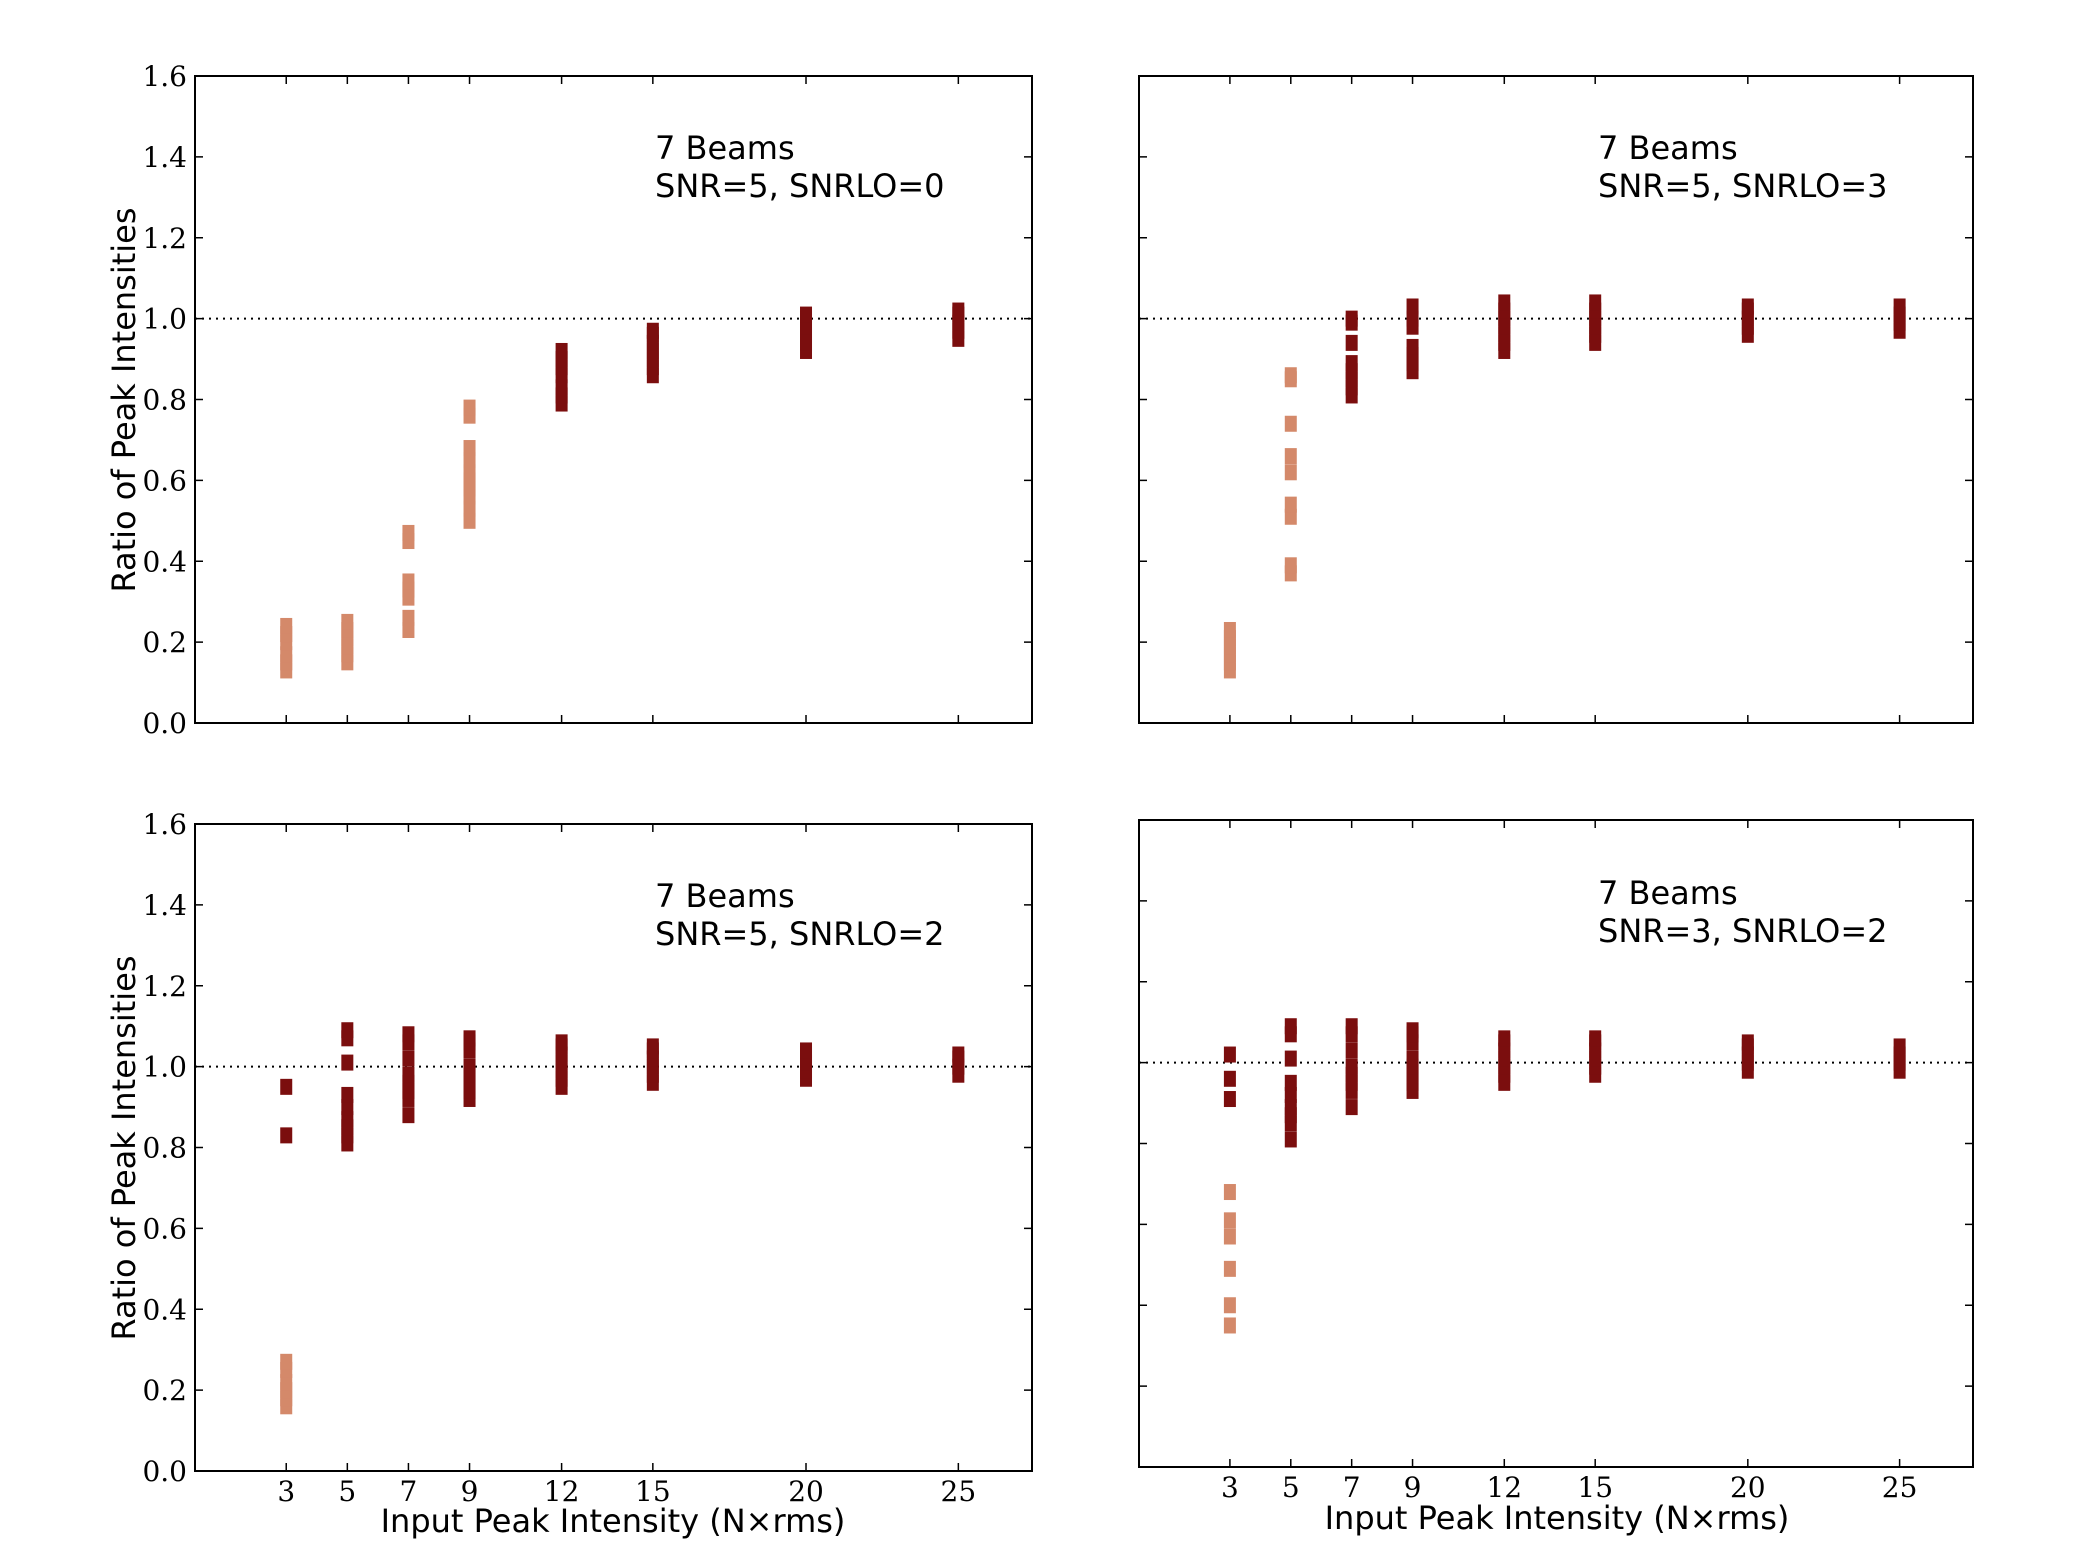 The width and height of the screenshot is (2083, 1562). Describe the element at coordinates (800, 186) in the screenshot. I see `annotation-line-2: SNR=5, SNRLO=0` at that location.